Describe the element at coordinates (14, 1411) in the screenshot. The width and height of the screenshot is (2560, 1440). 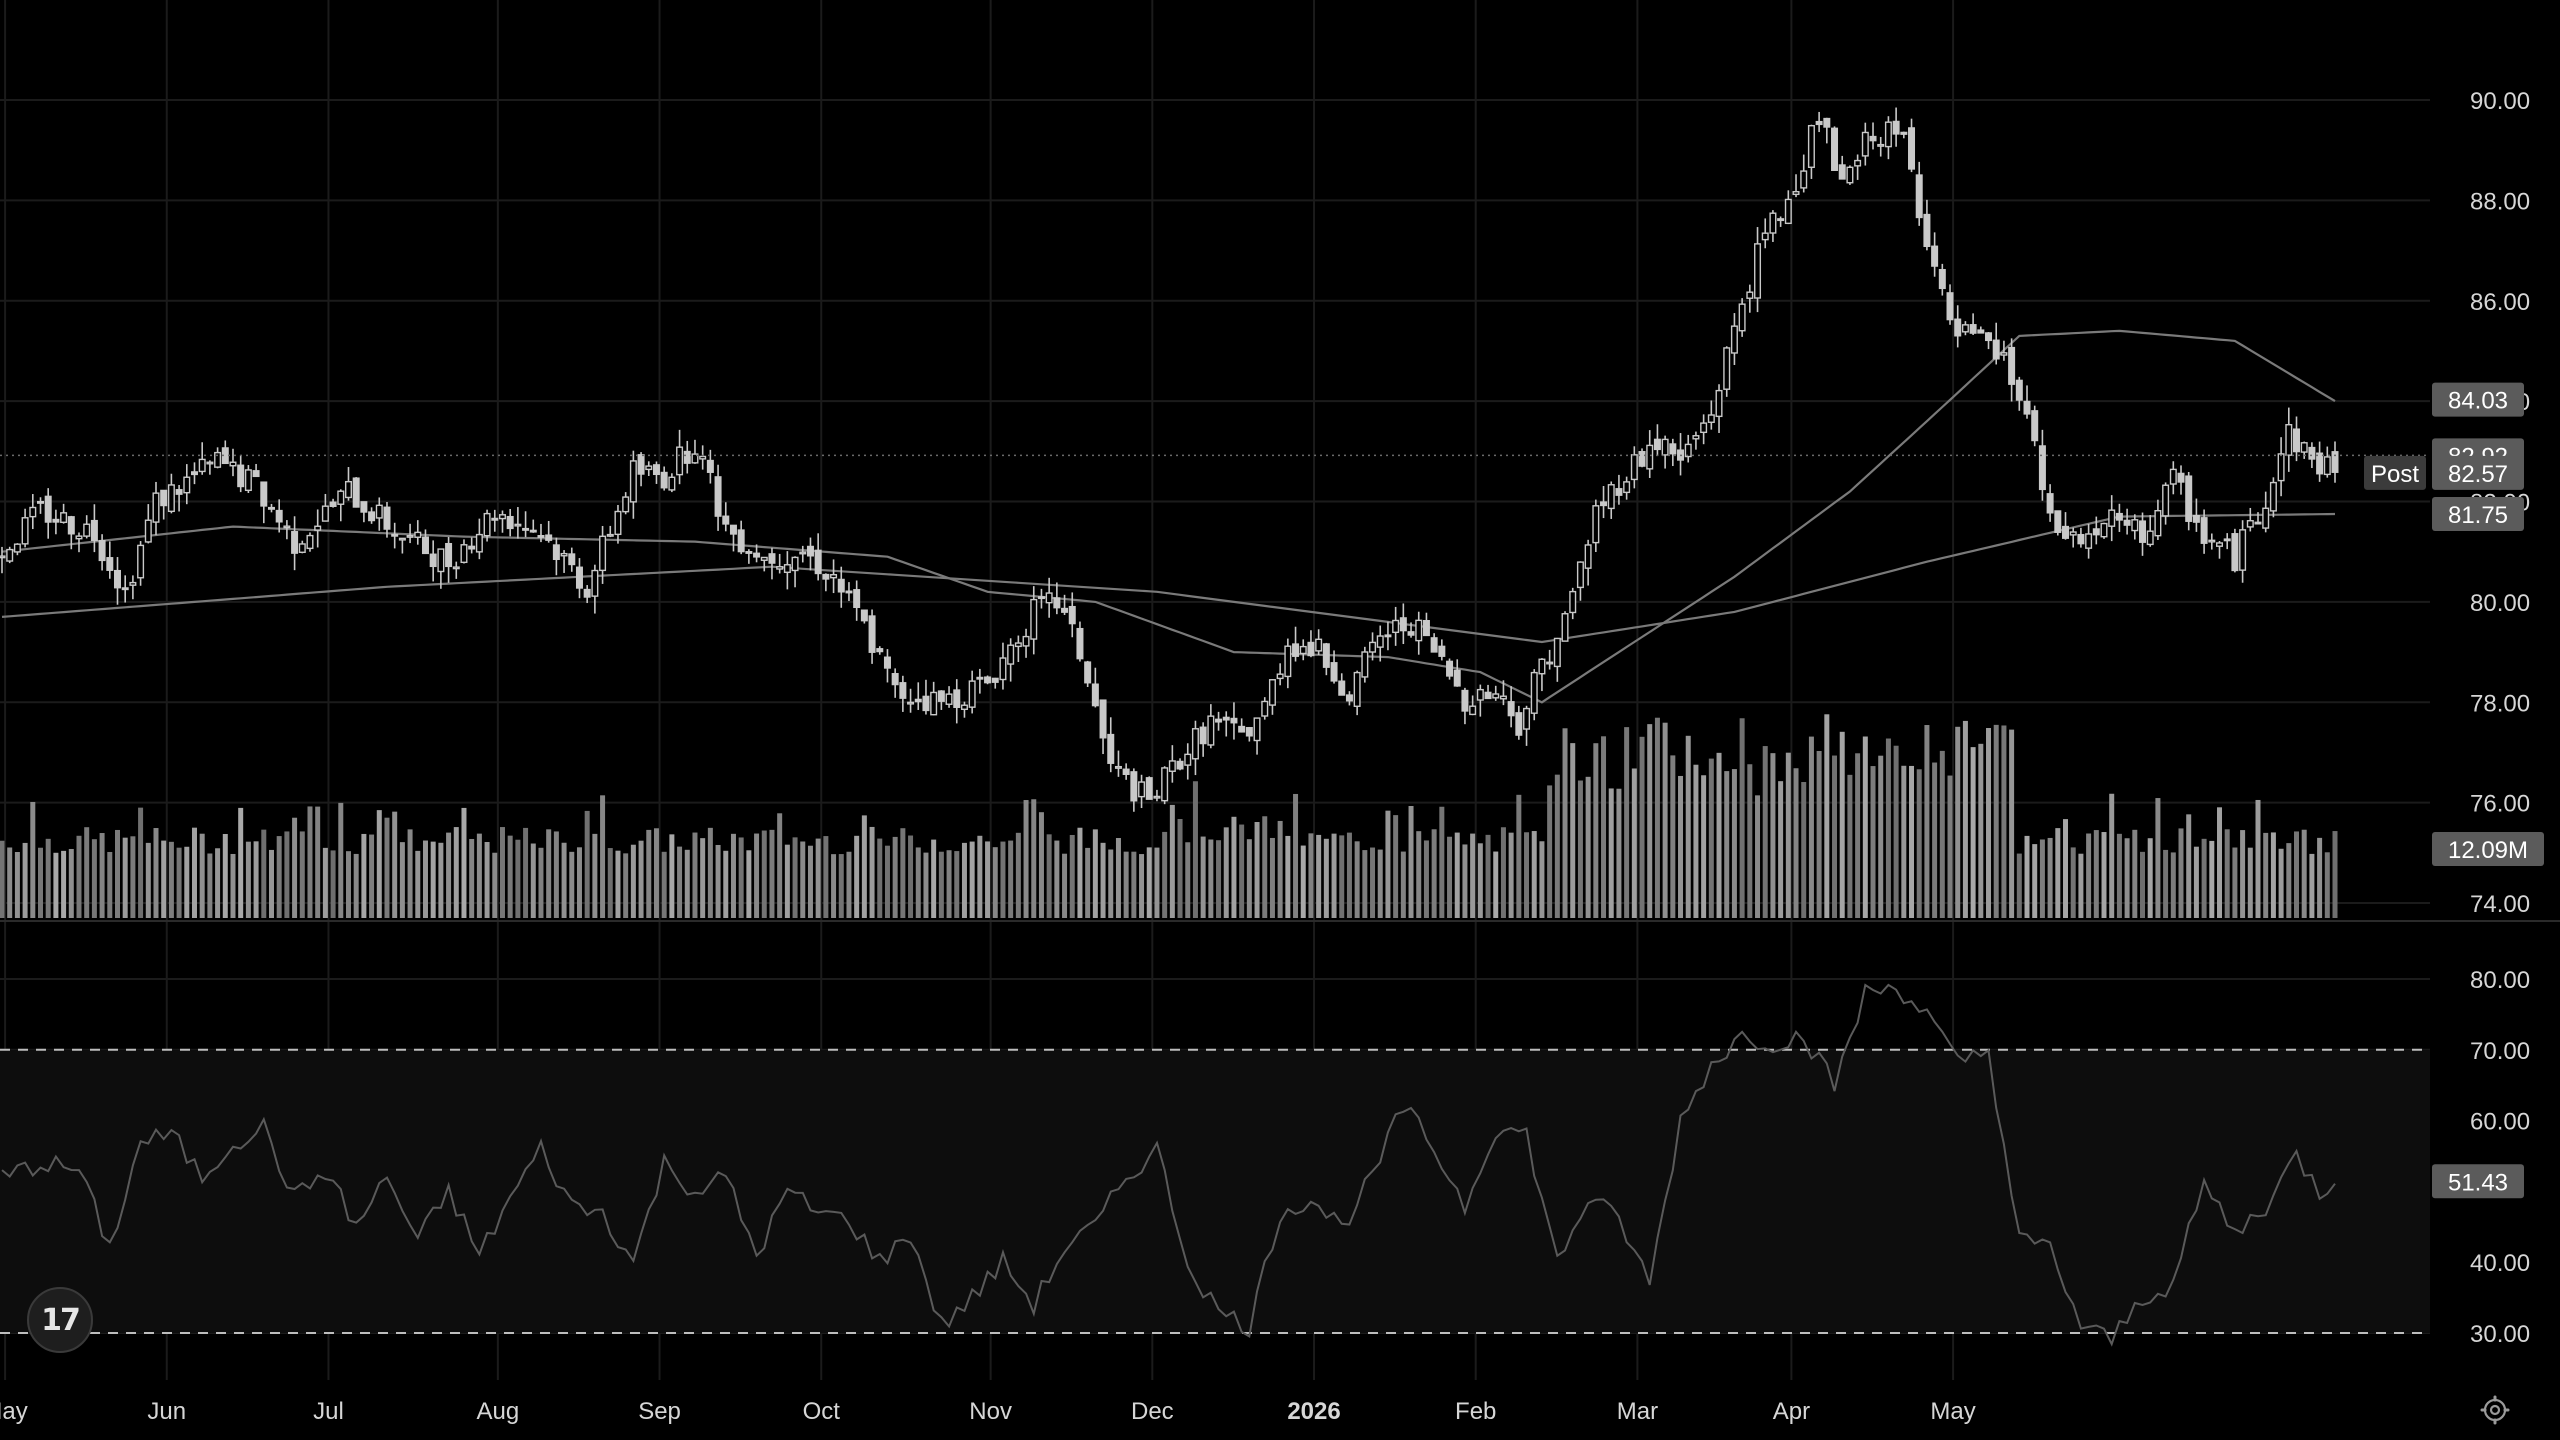
I see `time-tick-label: May` at that location.